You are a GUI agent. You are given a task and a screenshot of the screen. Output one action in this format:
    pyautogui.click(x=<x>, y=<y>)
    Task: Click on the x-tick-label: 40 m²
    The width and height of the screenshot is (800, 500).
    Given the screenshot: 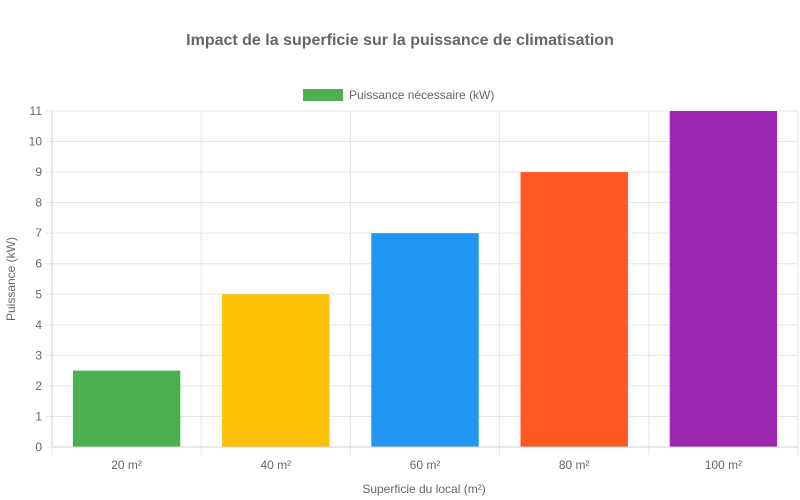 What is the action you would take?
    pyautogui.click(x=275, y=465)
    